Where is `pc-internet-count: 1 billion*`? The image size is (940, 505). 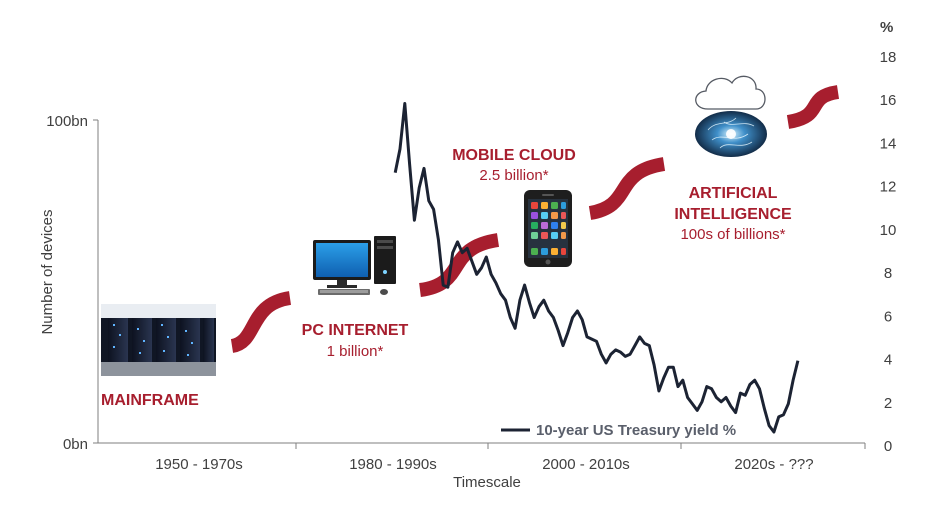
pc-internet-count: 1 billion* is located at coordinates (355, 351).